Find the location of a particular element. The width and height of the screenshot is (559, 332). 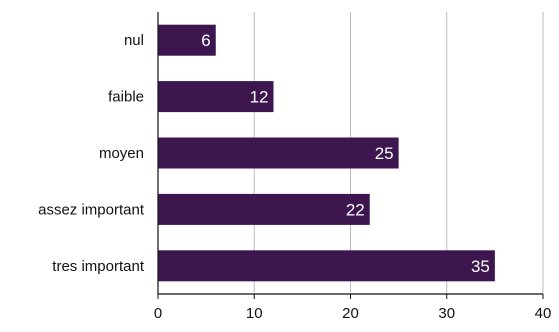

category-label: faible is located at coordinates (126, 97).